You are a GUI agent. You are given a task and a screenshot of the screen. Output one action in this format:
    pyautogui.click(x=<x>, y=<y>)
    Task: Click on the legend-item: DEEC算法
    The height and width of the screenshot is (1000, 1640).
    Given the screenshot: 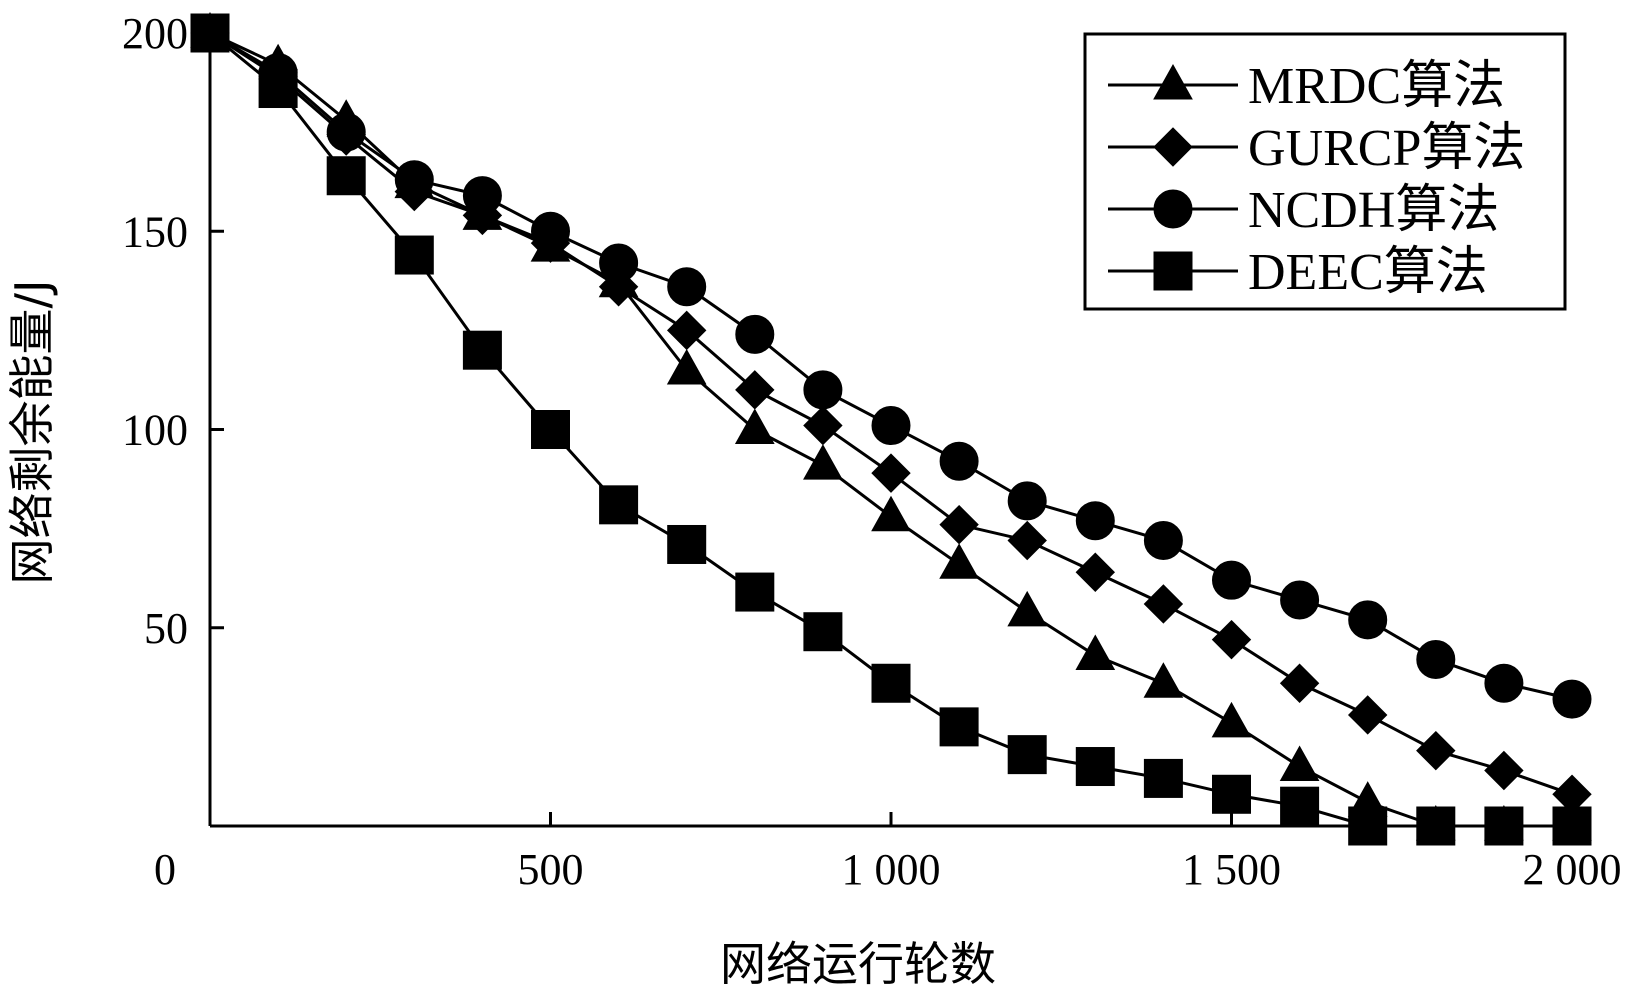 What is the action you would take?
    pyautogui.click(x=1298, y=272)
    